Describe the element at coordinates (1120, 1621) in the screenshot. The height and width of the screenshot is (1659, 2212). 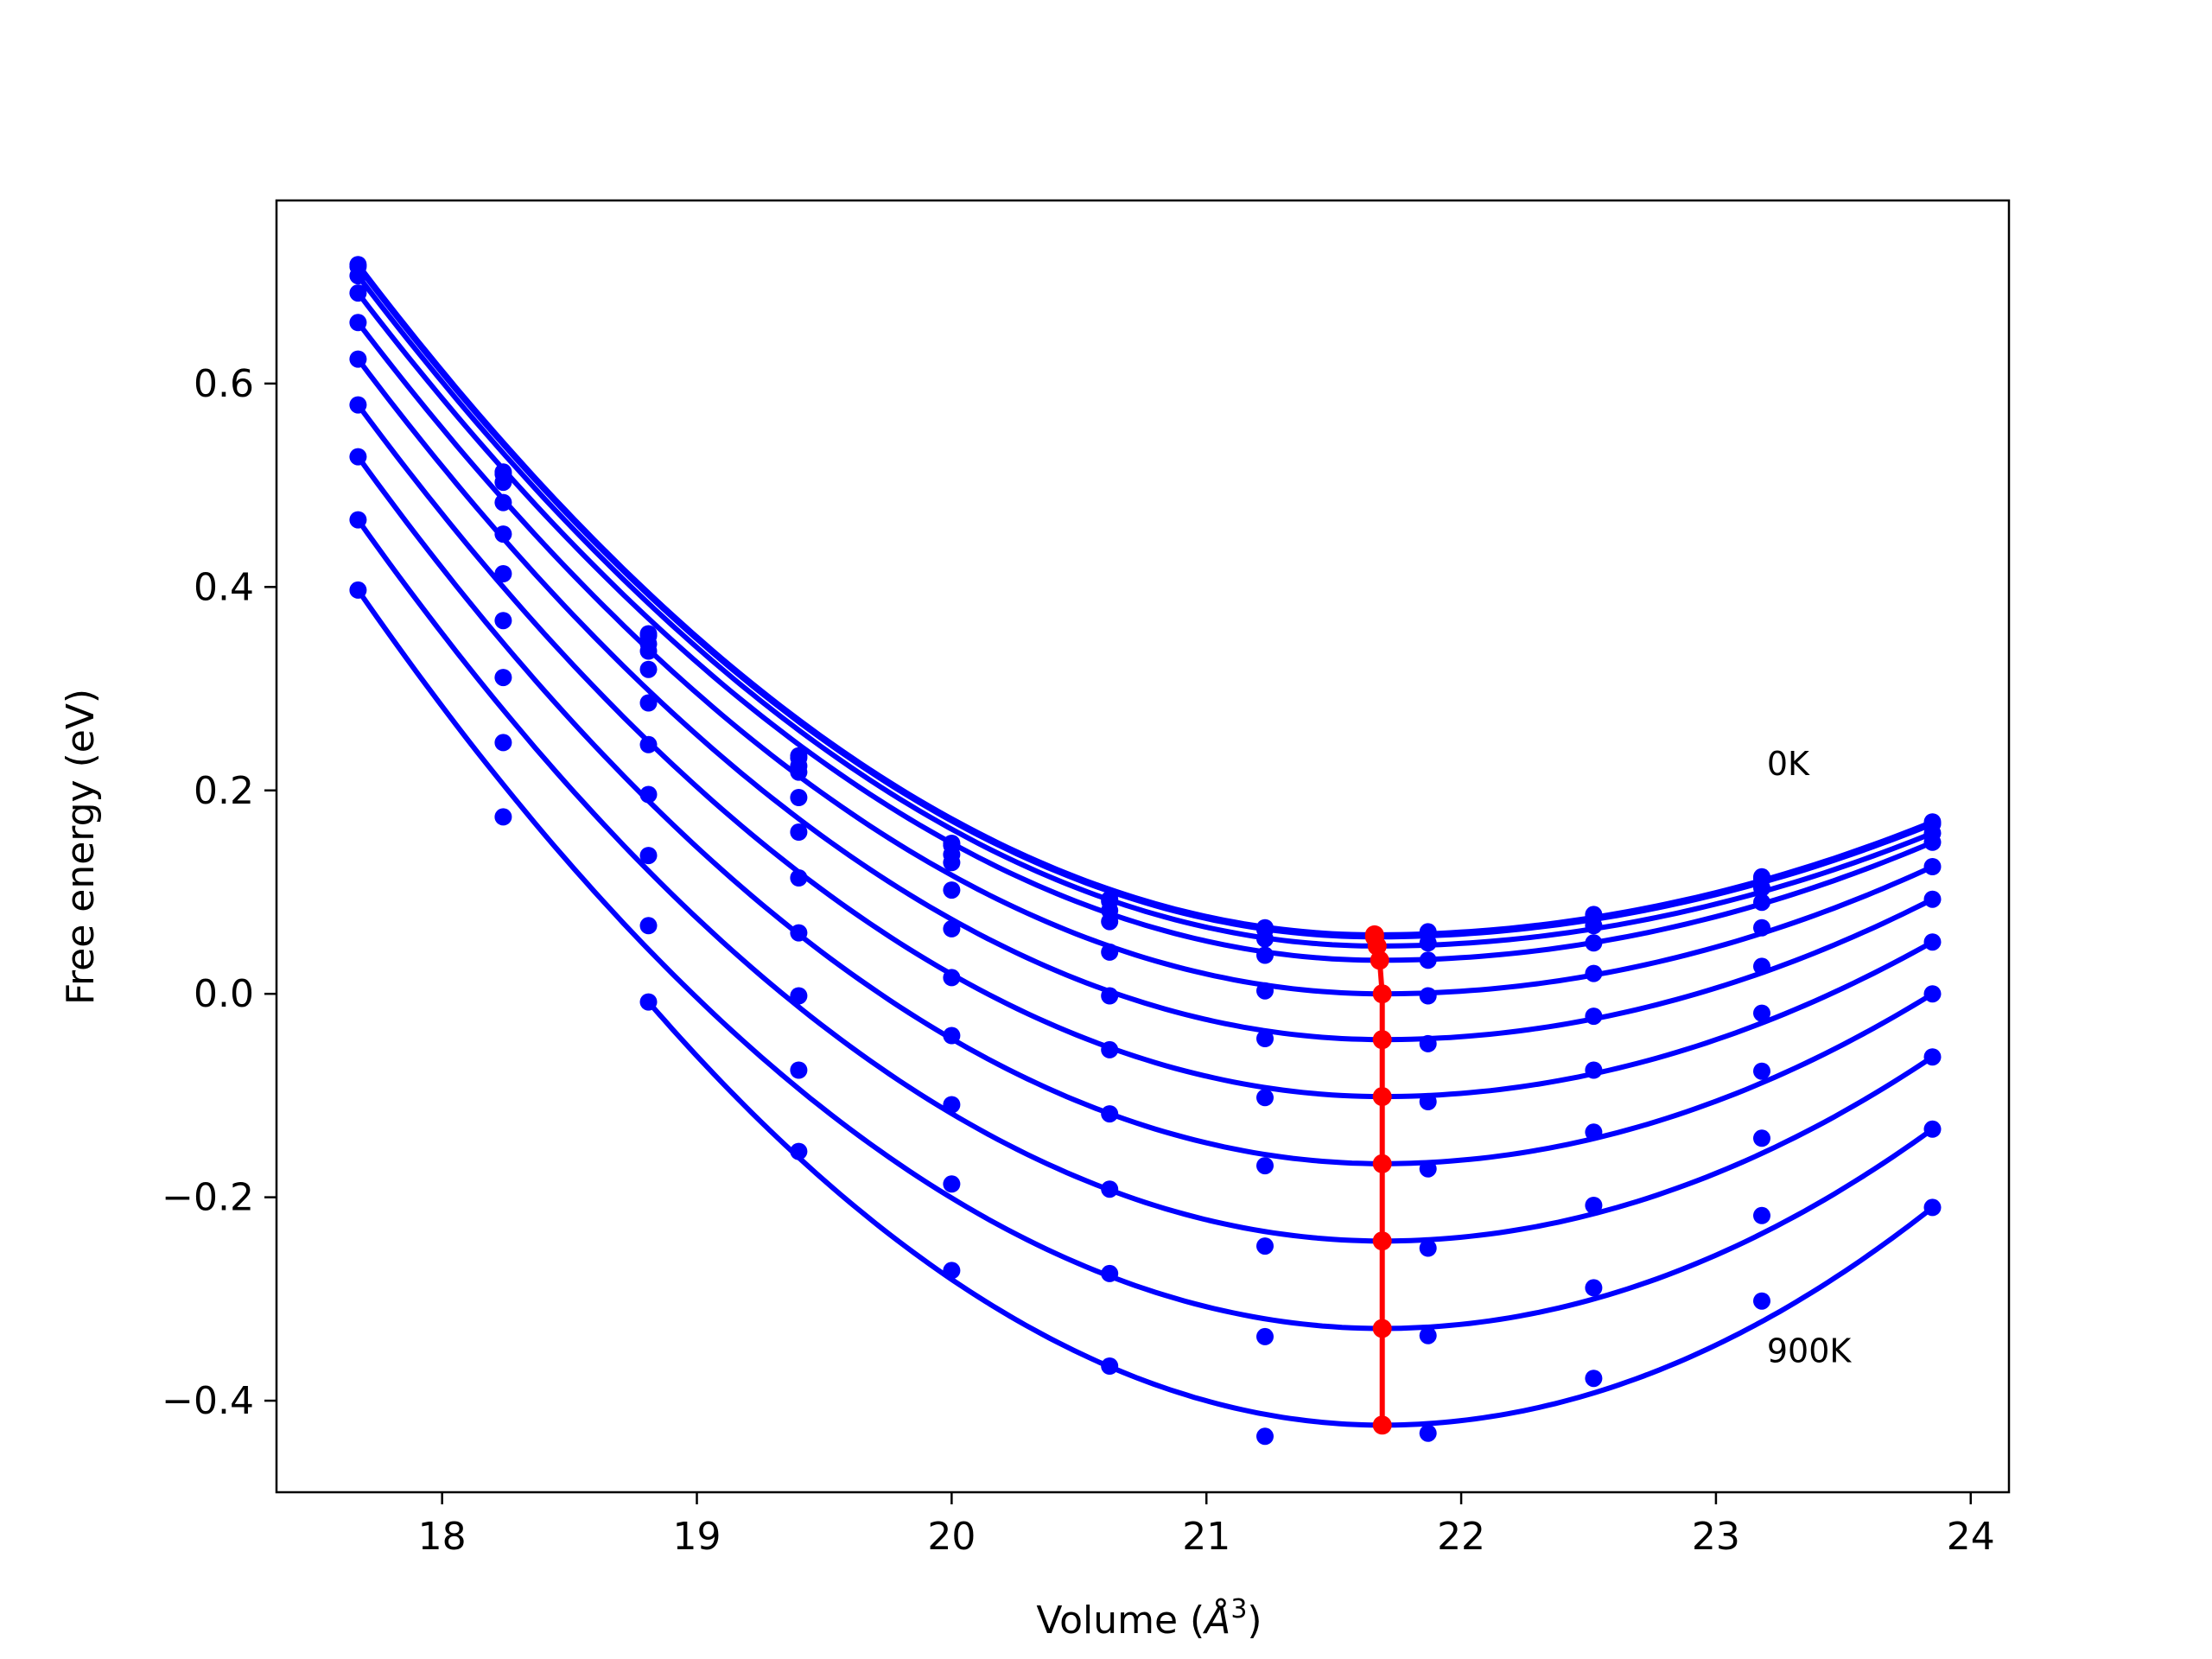
I see `x-axis-label-main: Volume (` at that location.